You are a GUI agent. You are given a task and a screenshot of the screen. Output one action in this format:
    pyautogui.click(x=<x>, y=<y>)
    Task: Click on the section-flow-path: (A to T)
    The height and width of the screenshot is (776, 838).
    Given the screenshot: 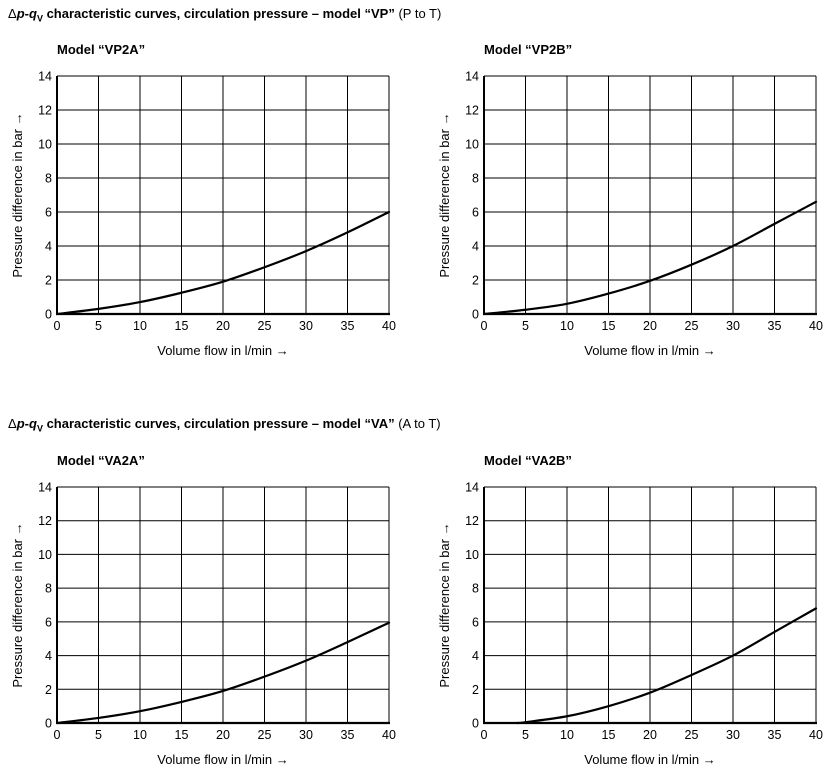 What is the action you would take?
    pyautogui.click(x=417, y=423)
    